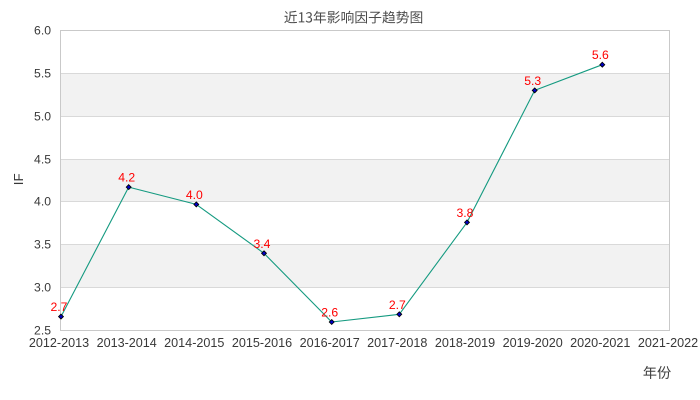 This screenshot has width=700, height=400. Describe the element at coordinates (600, 55) in the screenshot. I see `svg-text: 5.6` at that location.